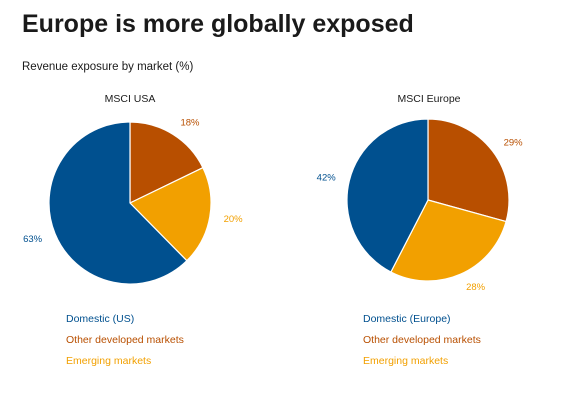 This screenshot has height=411, width=565. Describe the element at coordinates (234, 219) in the screenshot. I see `msci-usa-label-emerging-markets: 20%` at that location.